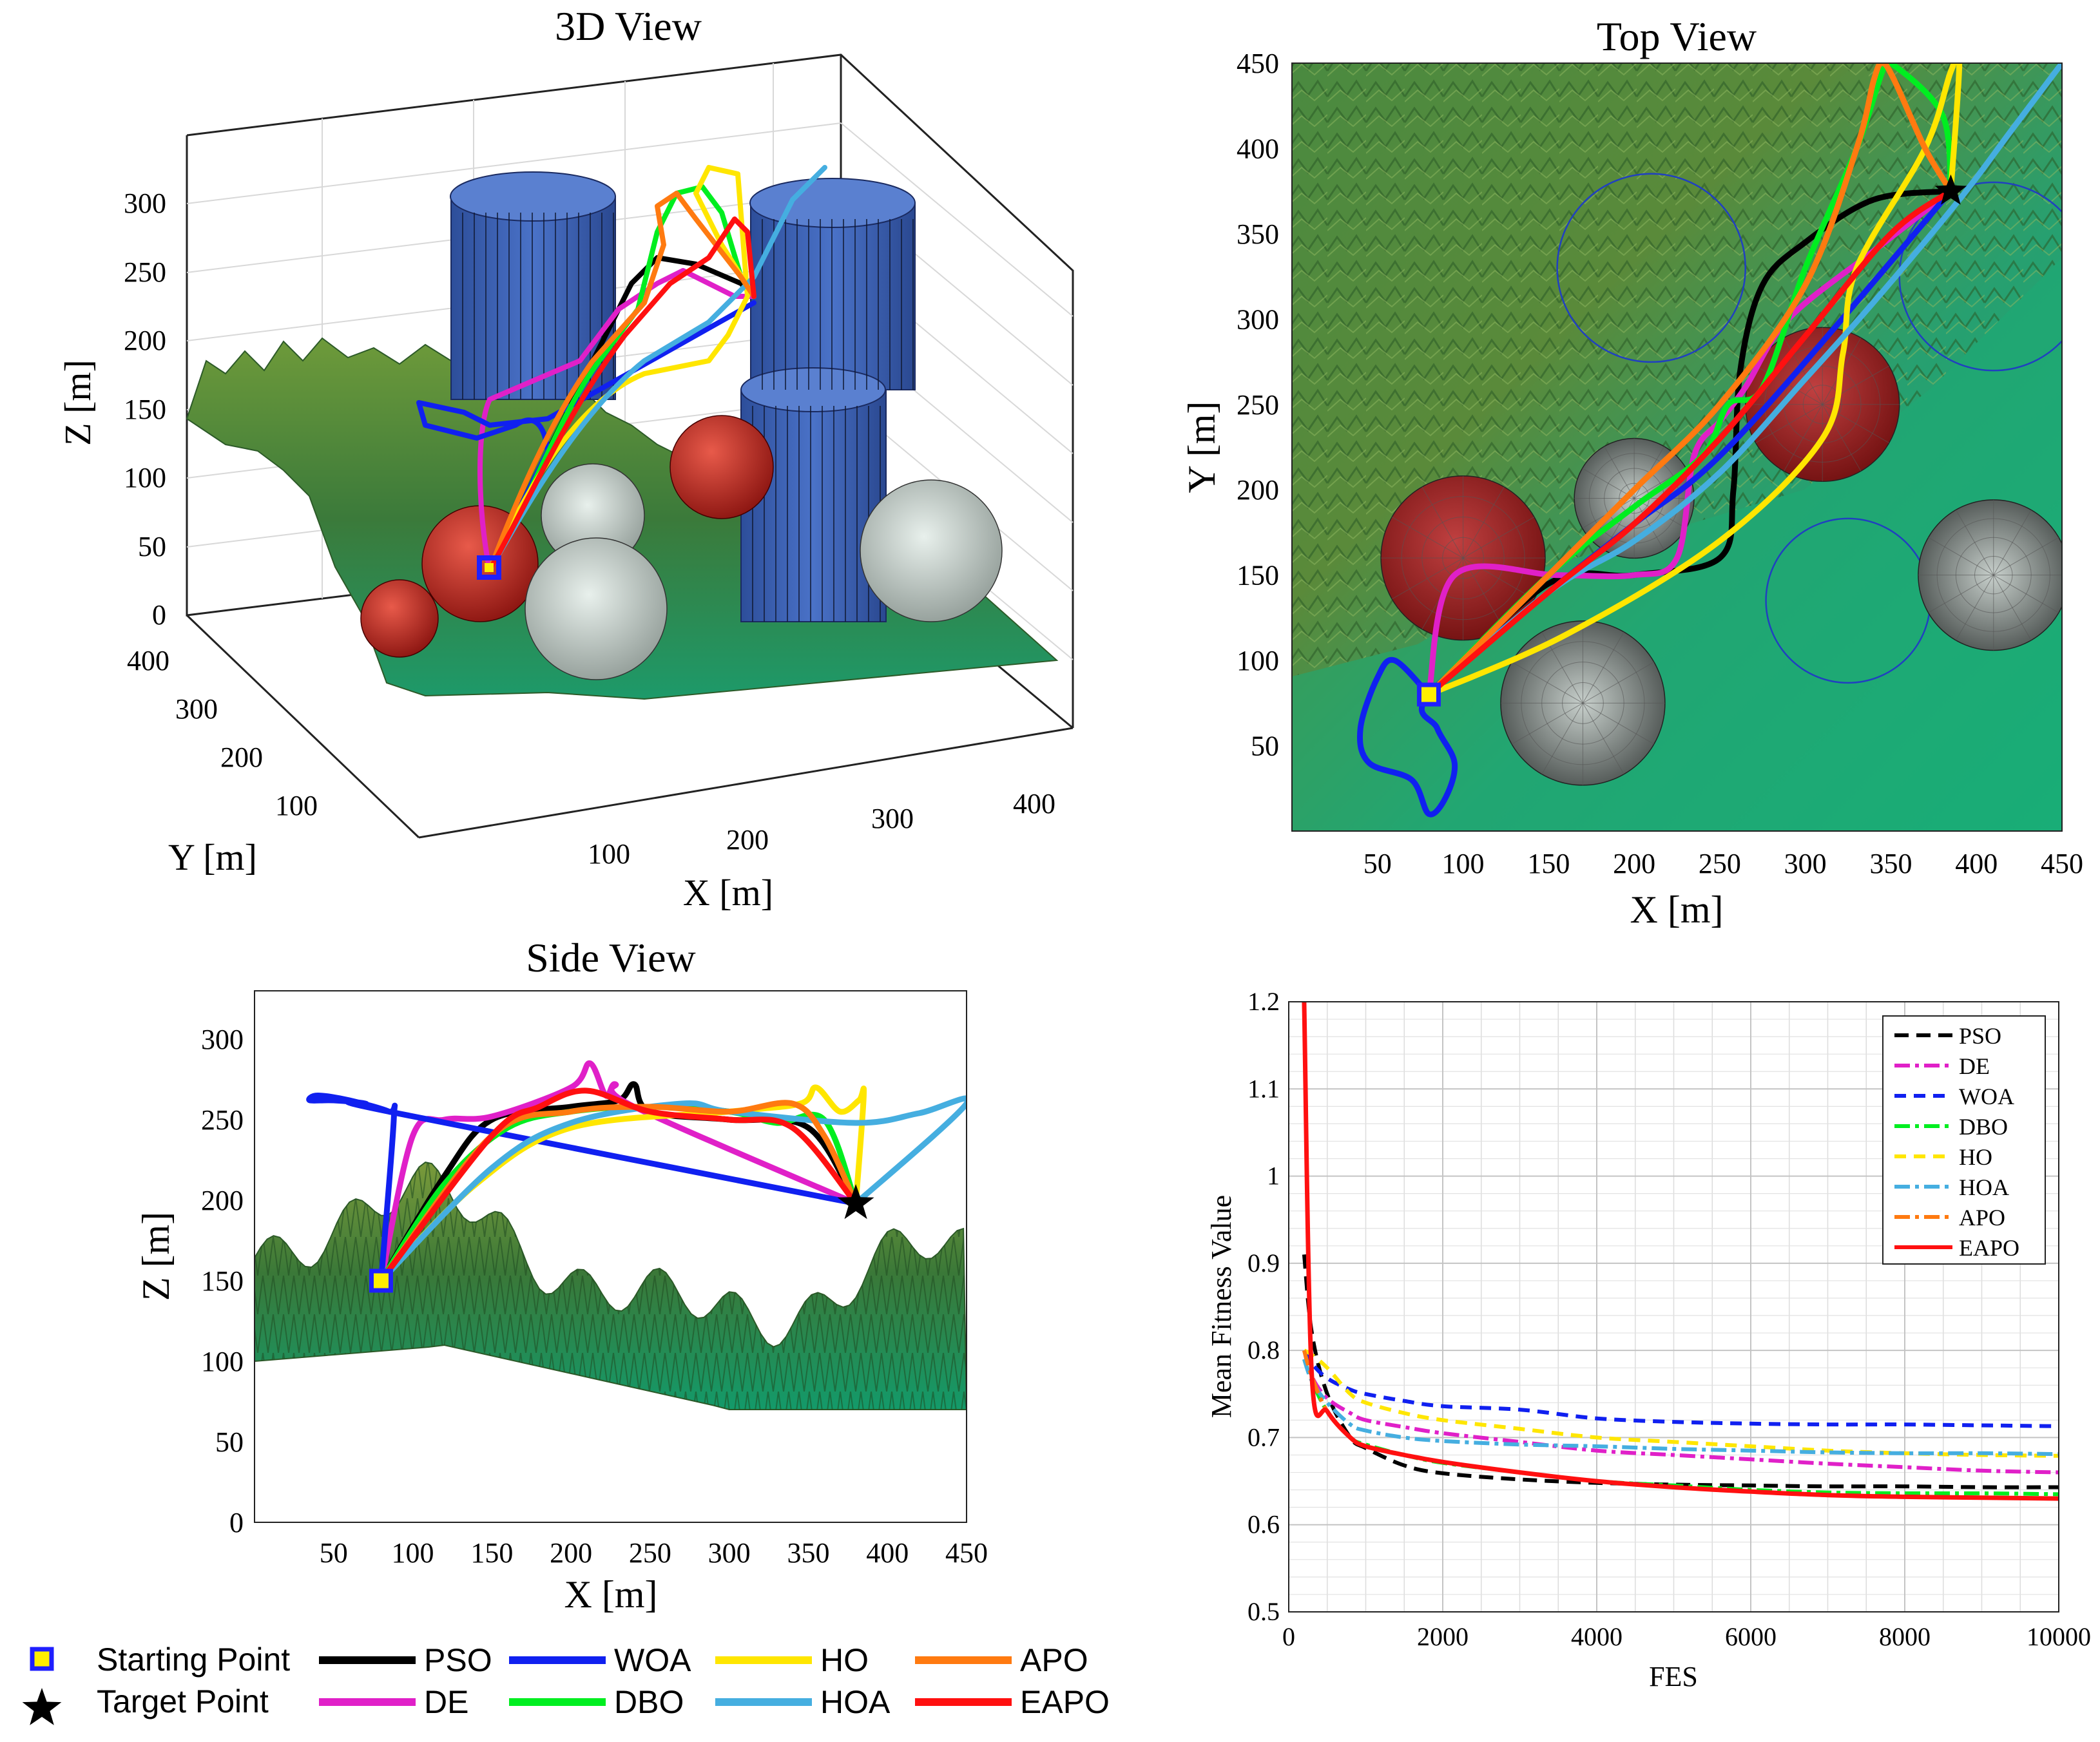 The height and width of the screenshot is (1742, 2100). Describe the element at coordinates (1651, 268) in the screenshot. I see `cylinder-footprint` at that location.